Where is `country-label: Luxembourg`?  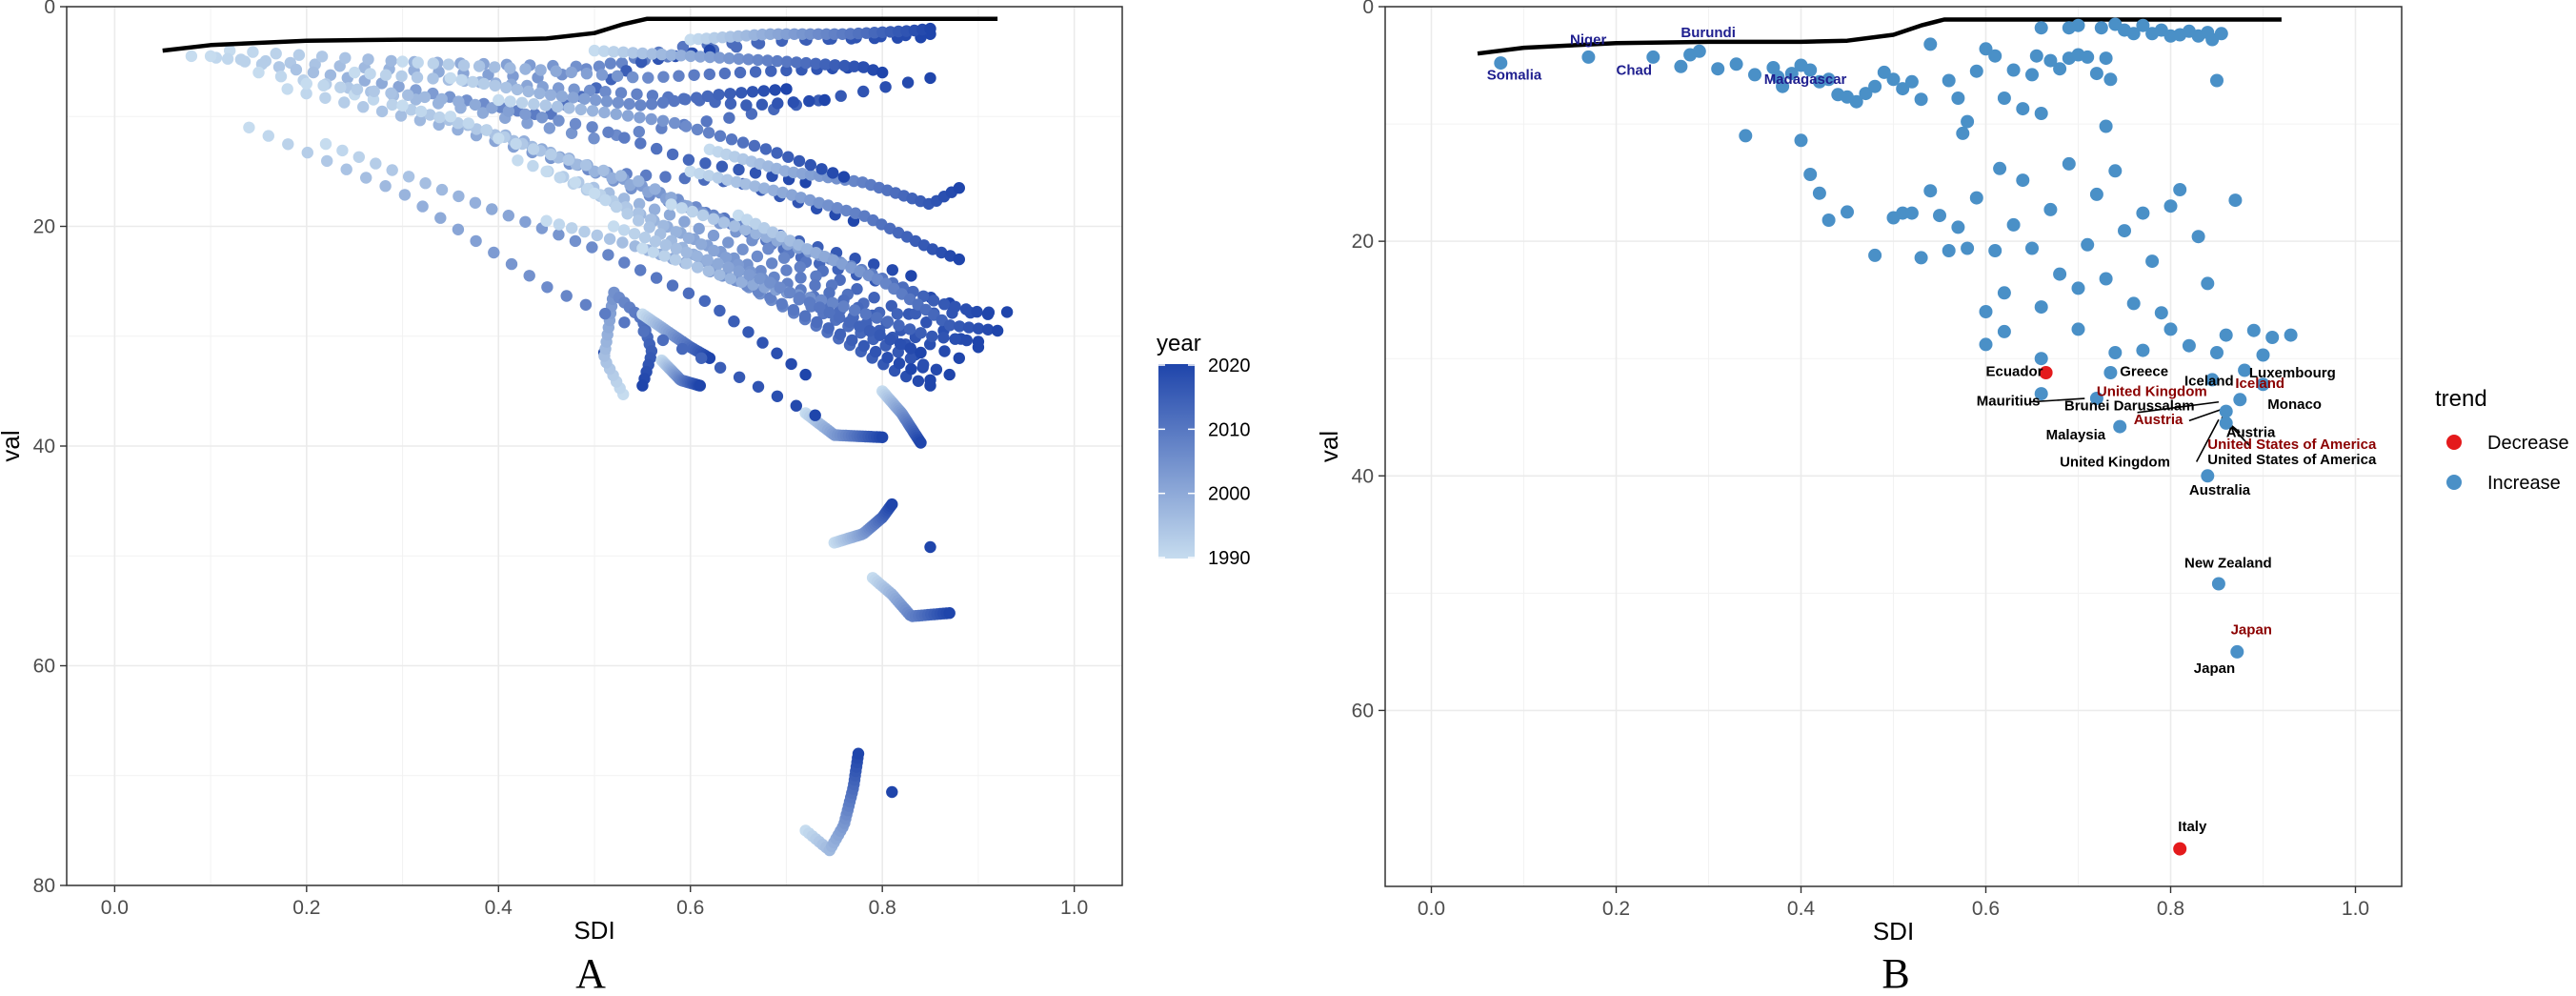 country-label: Luxembourg is located at coordinates (2292, 373).